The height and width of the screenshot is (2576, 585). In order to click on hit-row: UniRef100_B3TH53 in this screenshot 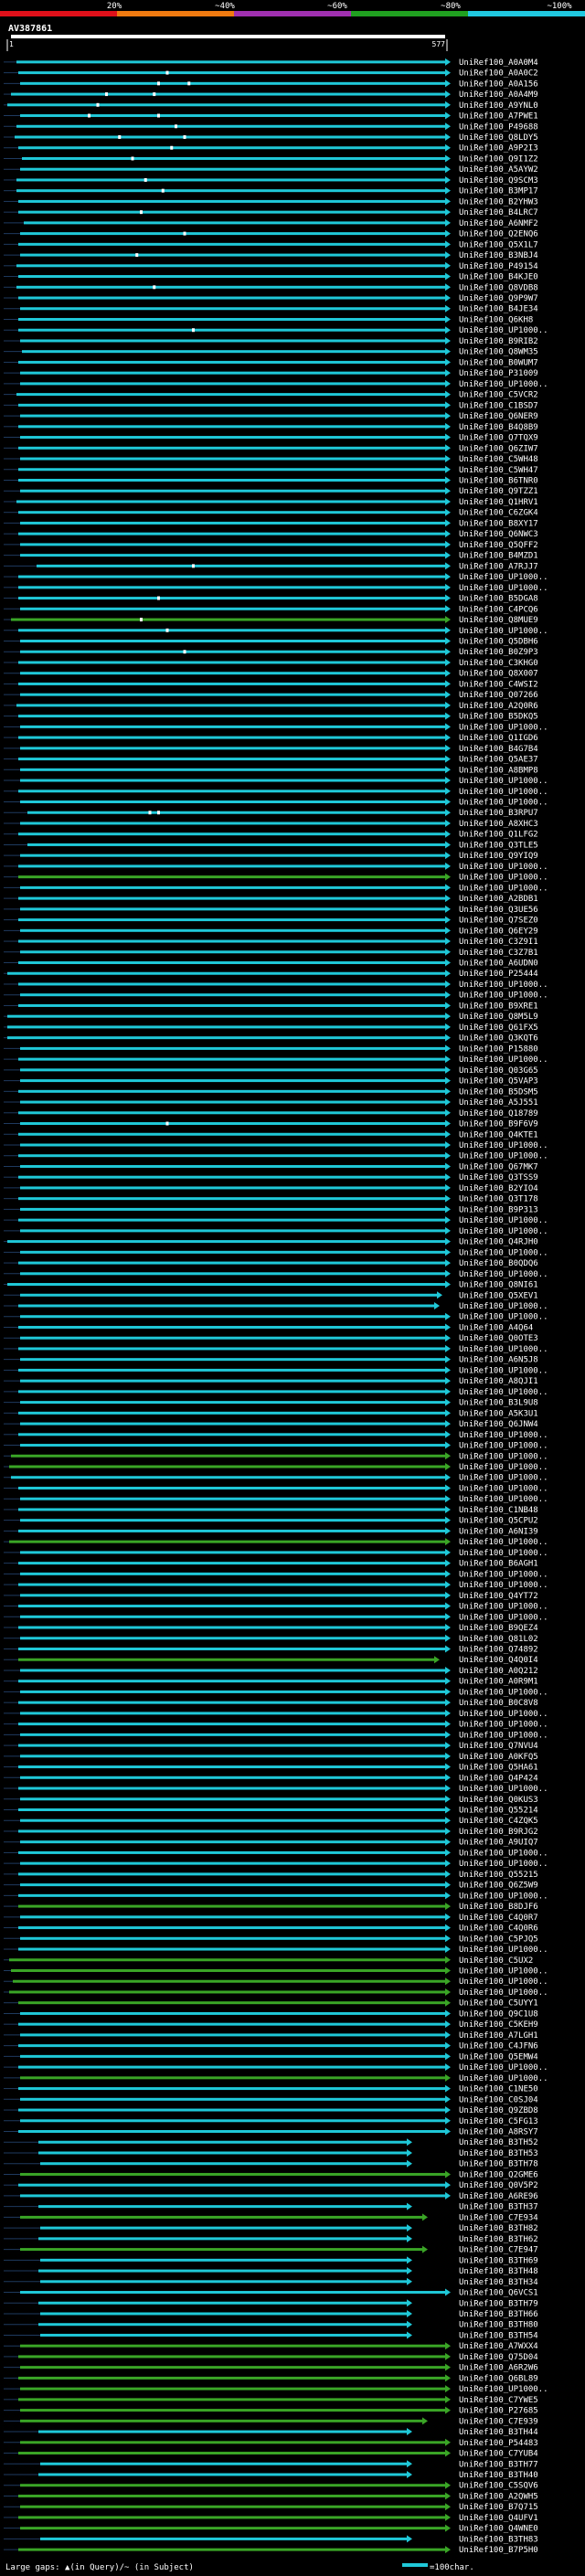, I will do `click(271, 2153)`.